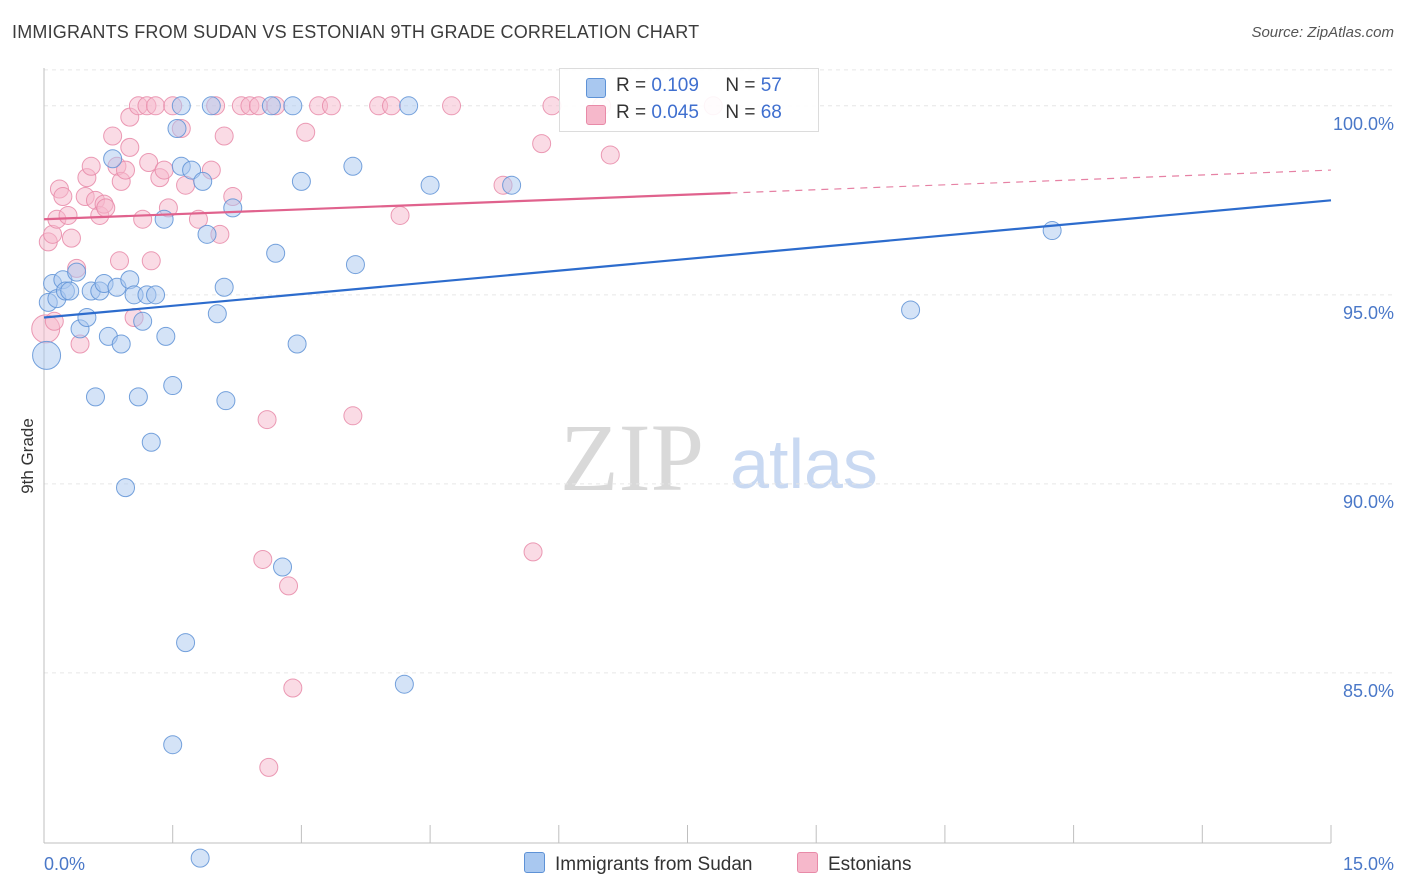 Image resolution: width=1406 pixels, height=892 pixels. Describe the element at coordinates (687, 834) in the screenshot. I see `x-ticks` at that location.